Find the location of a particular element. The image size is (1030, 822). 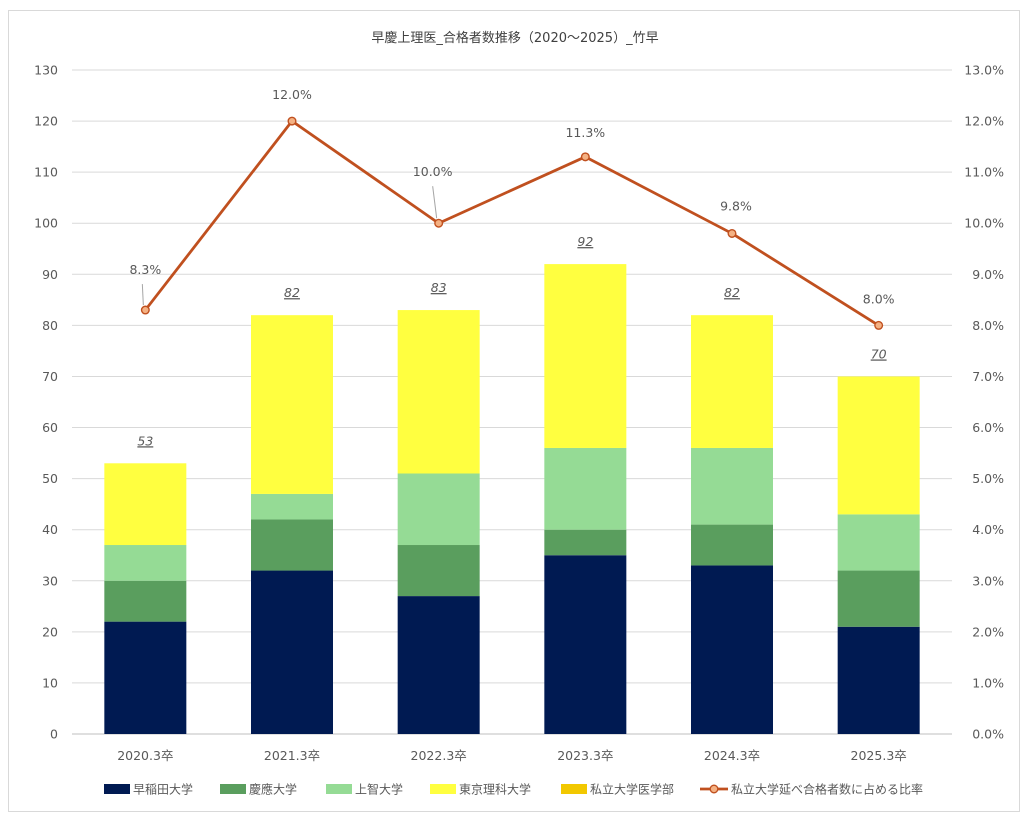

y-left-tick-label: 100 is located at coordinates (46, 223).